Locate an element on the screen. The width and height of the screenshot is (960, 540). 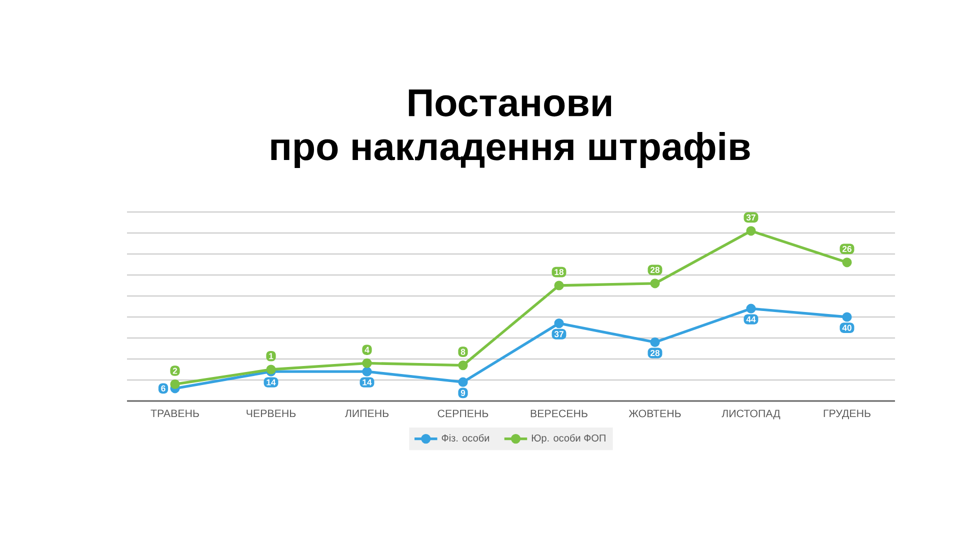
data-label: 44 is located at coordinates (751, 319).